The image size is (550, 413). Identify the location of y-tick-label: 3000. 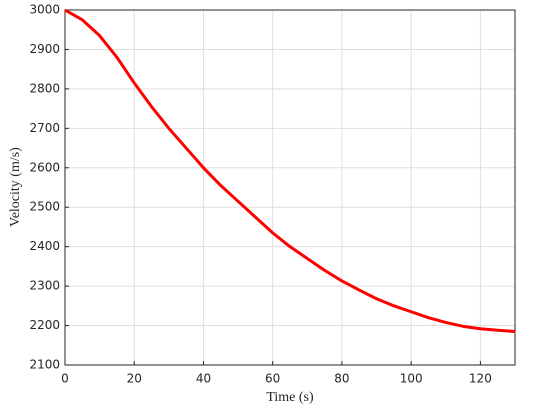
(44, 10).